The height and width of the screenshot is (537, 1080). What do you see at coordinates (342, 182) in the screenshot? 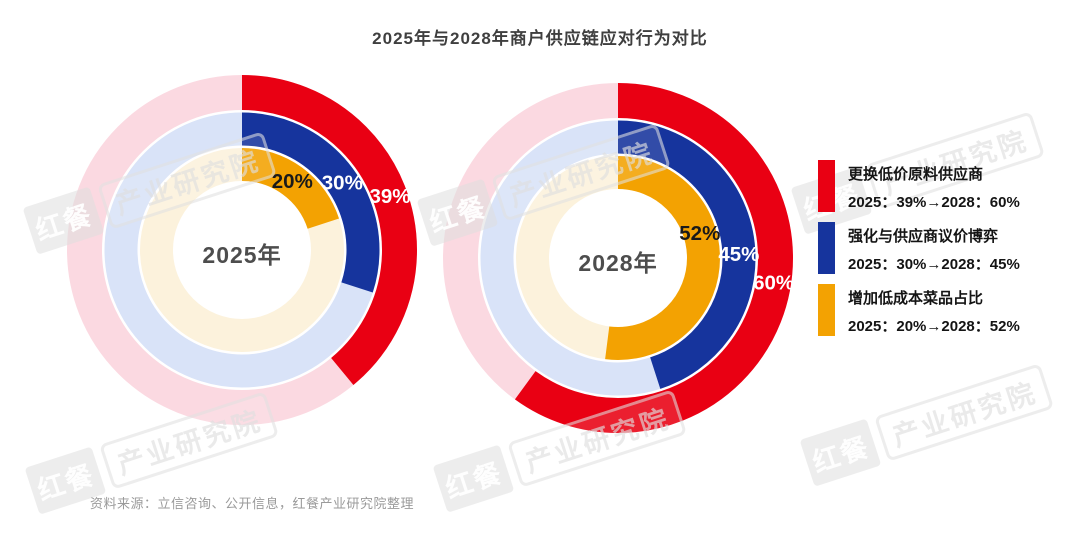
I see `ring-value-label: 30%` at bounding box center [342, 182].